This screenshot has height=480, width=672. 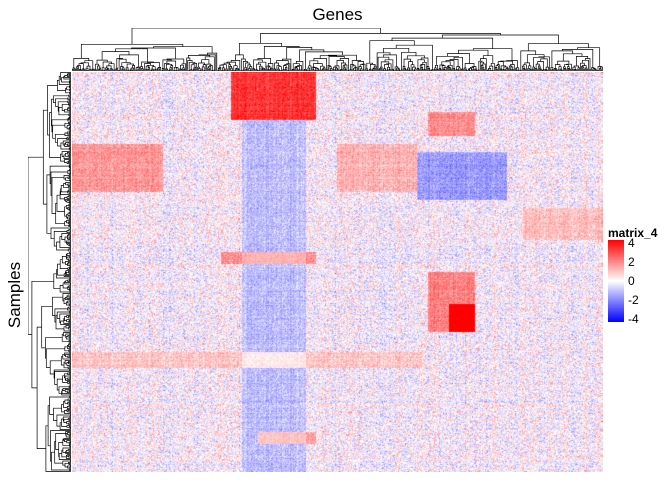 I want to click on column-dendrogram-branches, so click(x=337, y=49).